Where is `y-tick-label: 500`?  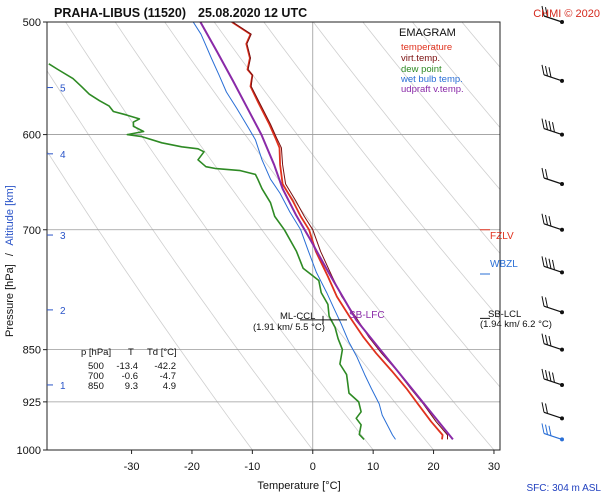 y-tick-label: 500 is located at coordinates (32, 23).